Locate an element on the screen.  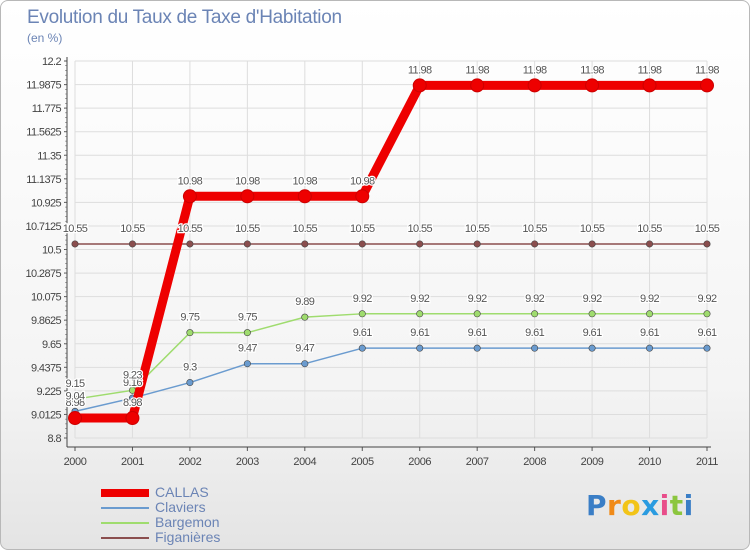
y-tick-label: 10.075 is located at coordinates (46, 298).